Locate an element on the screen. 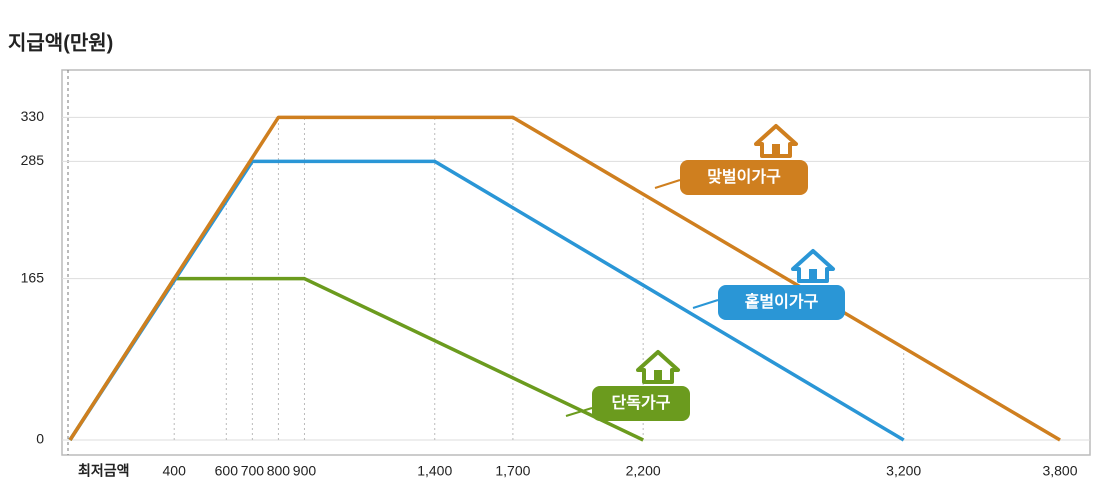 The height and width of the screenshot is (492, 1116). x-annotation: 최저금액 is located at coordinates (104, 471).